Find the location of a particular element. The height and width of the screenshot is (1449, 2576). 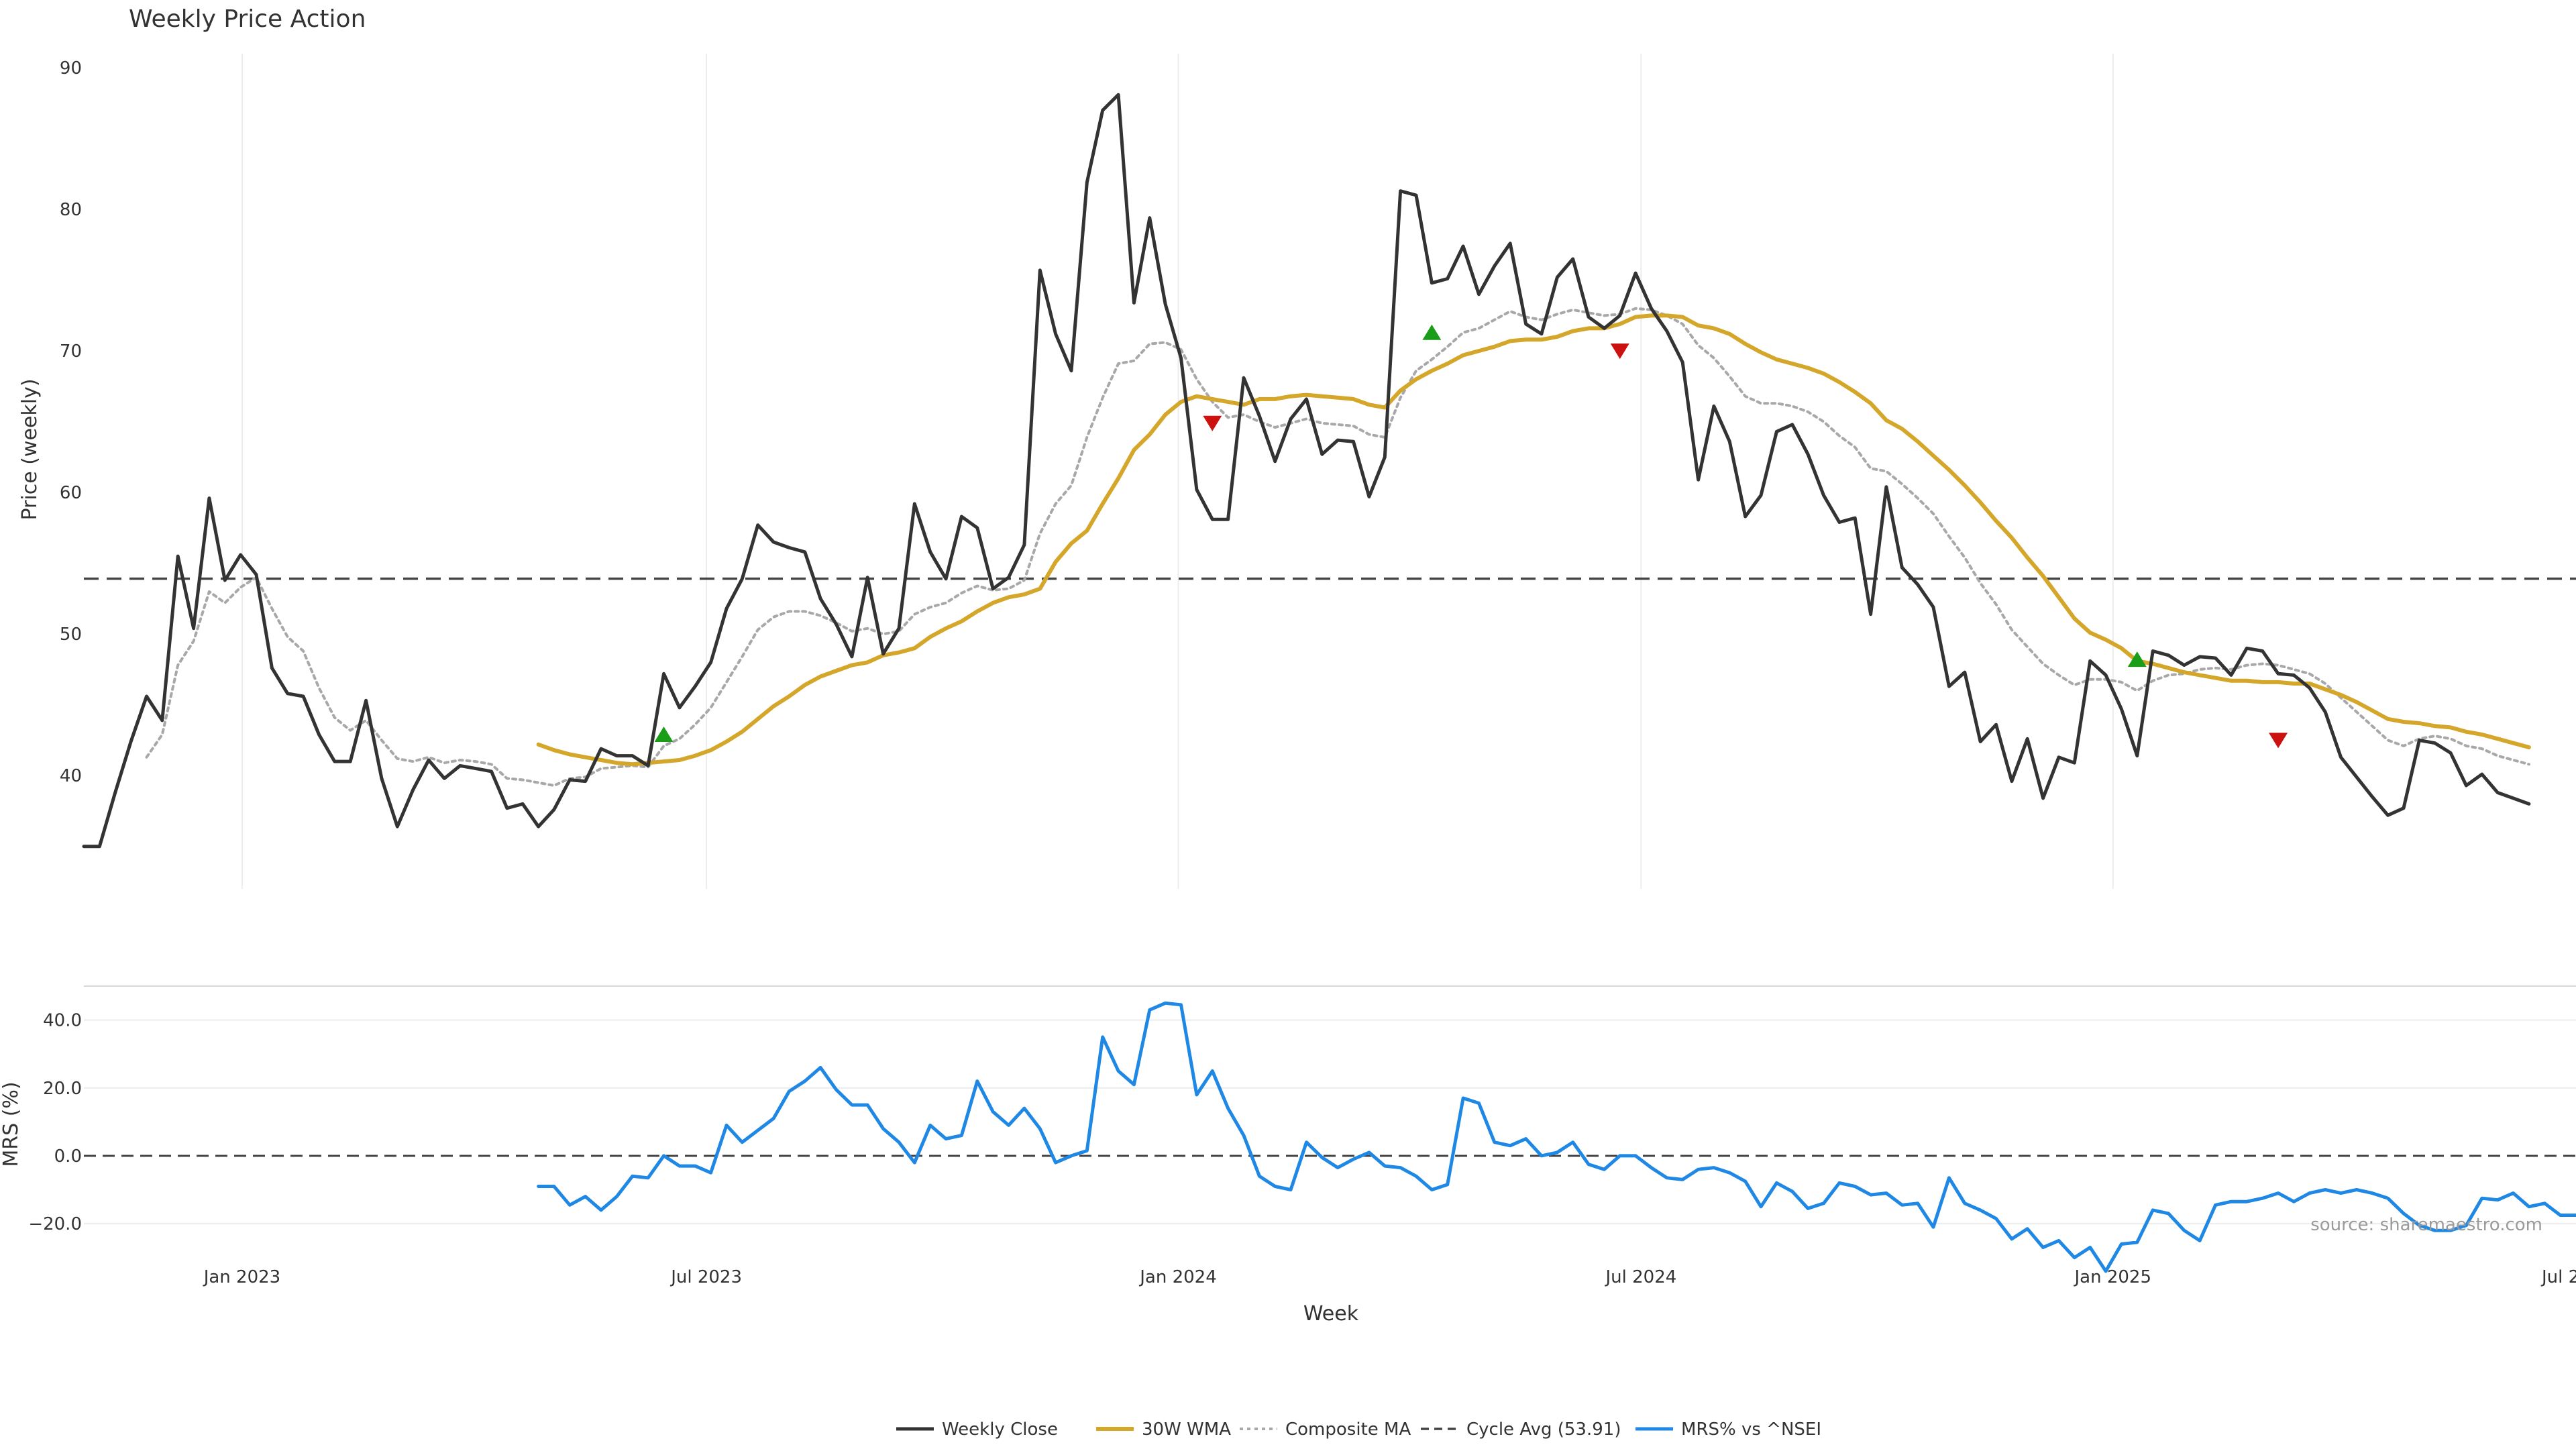

x-tick-label: Jul 2023 is located at coordinates (705, 1277).